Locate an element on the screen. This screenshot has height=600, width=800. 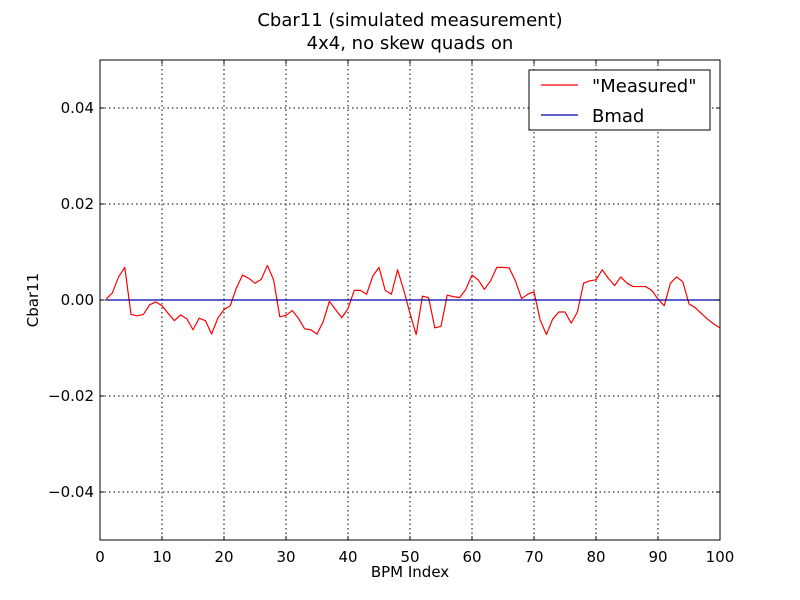
legend: "Measured" Bmad is located at coordinates (619, 100).